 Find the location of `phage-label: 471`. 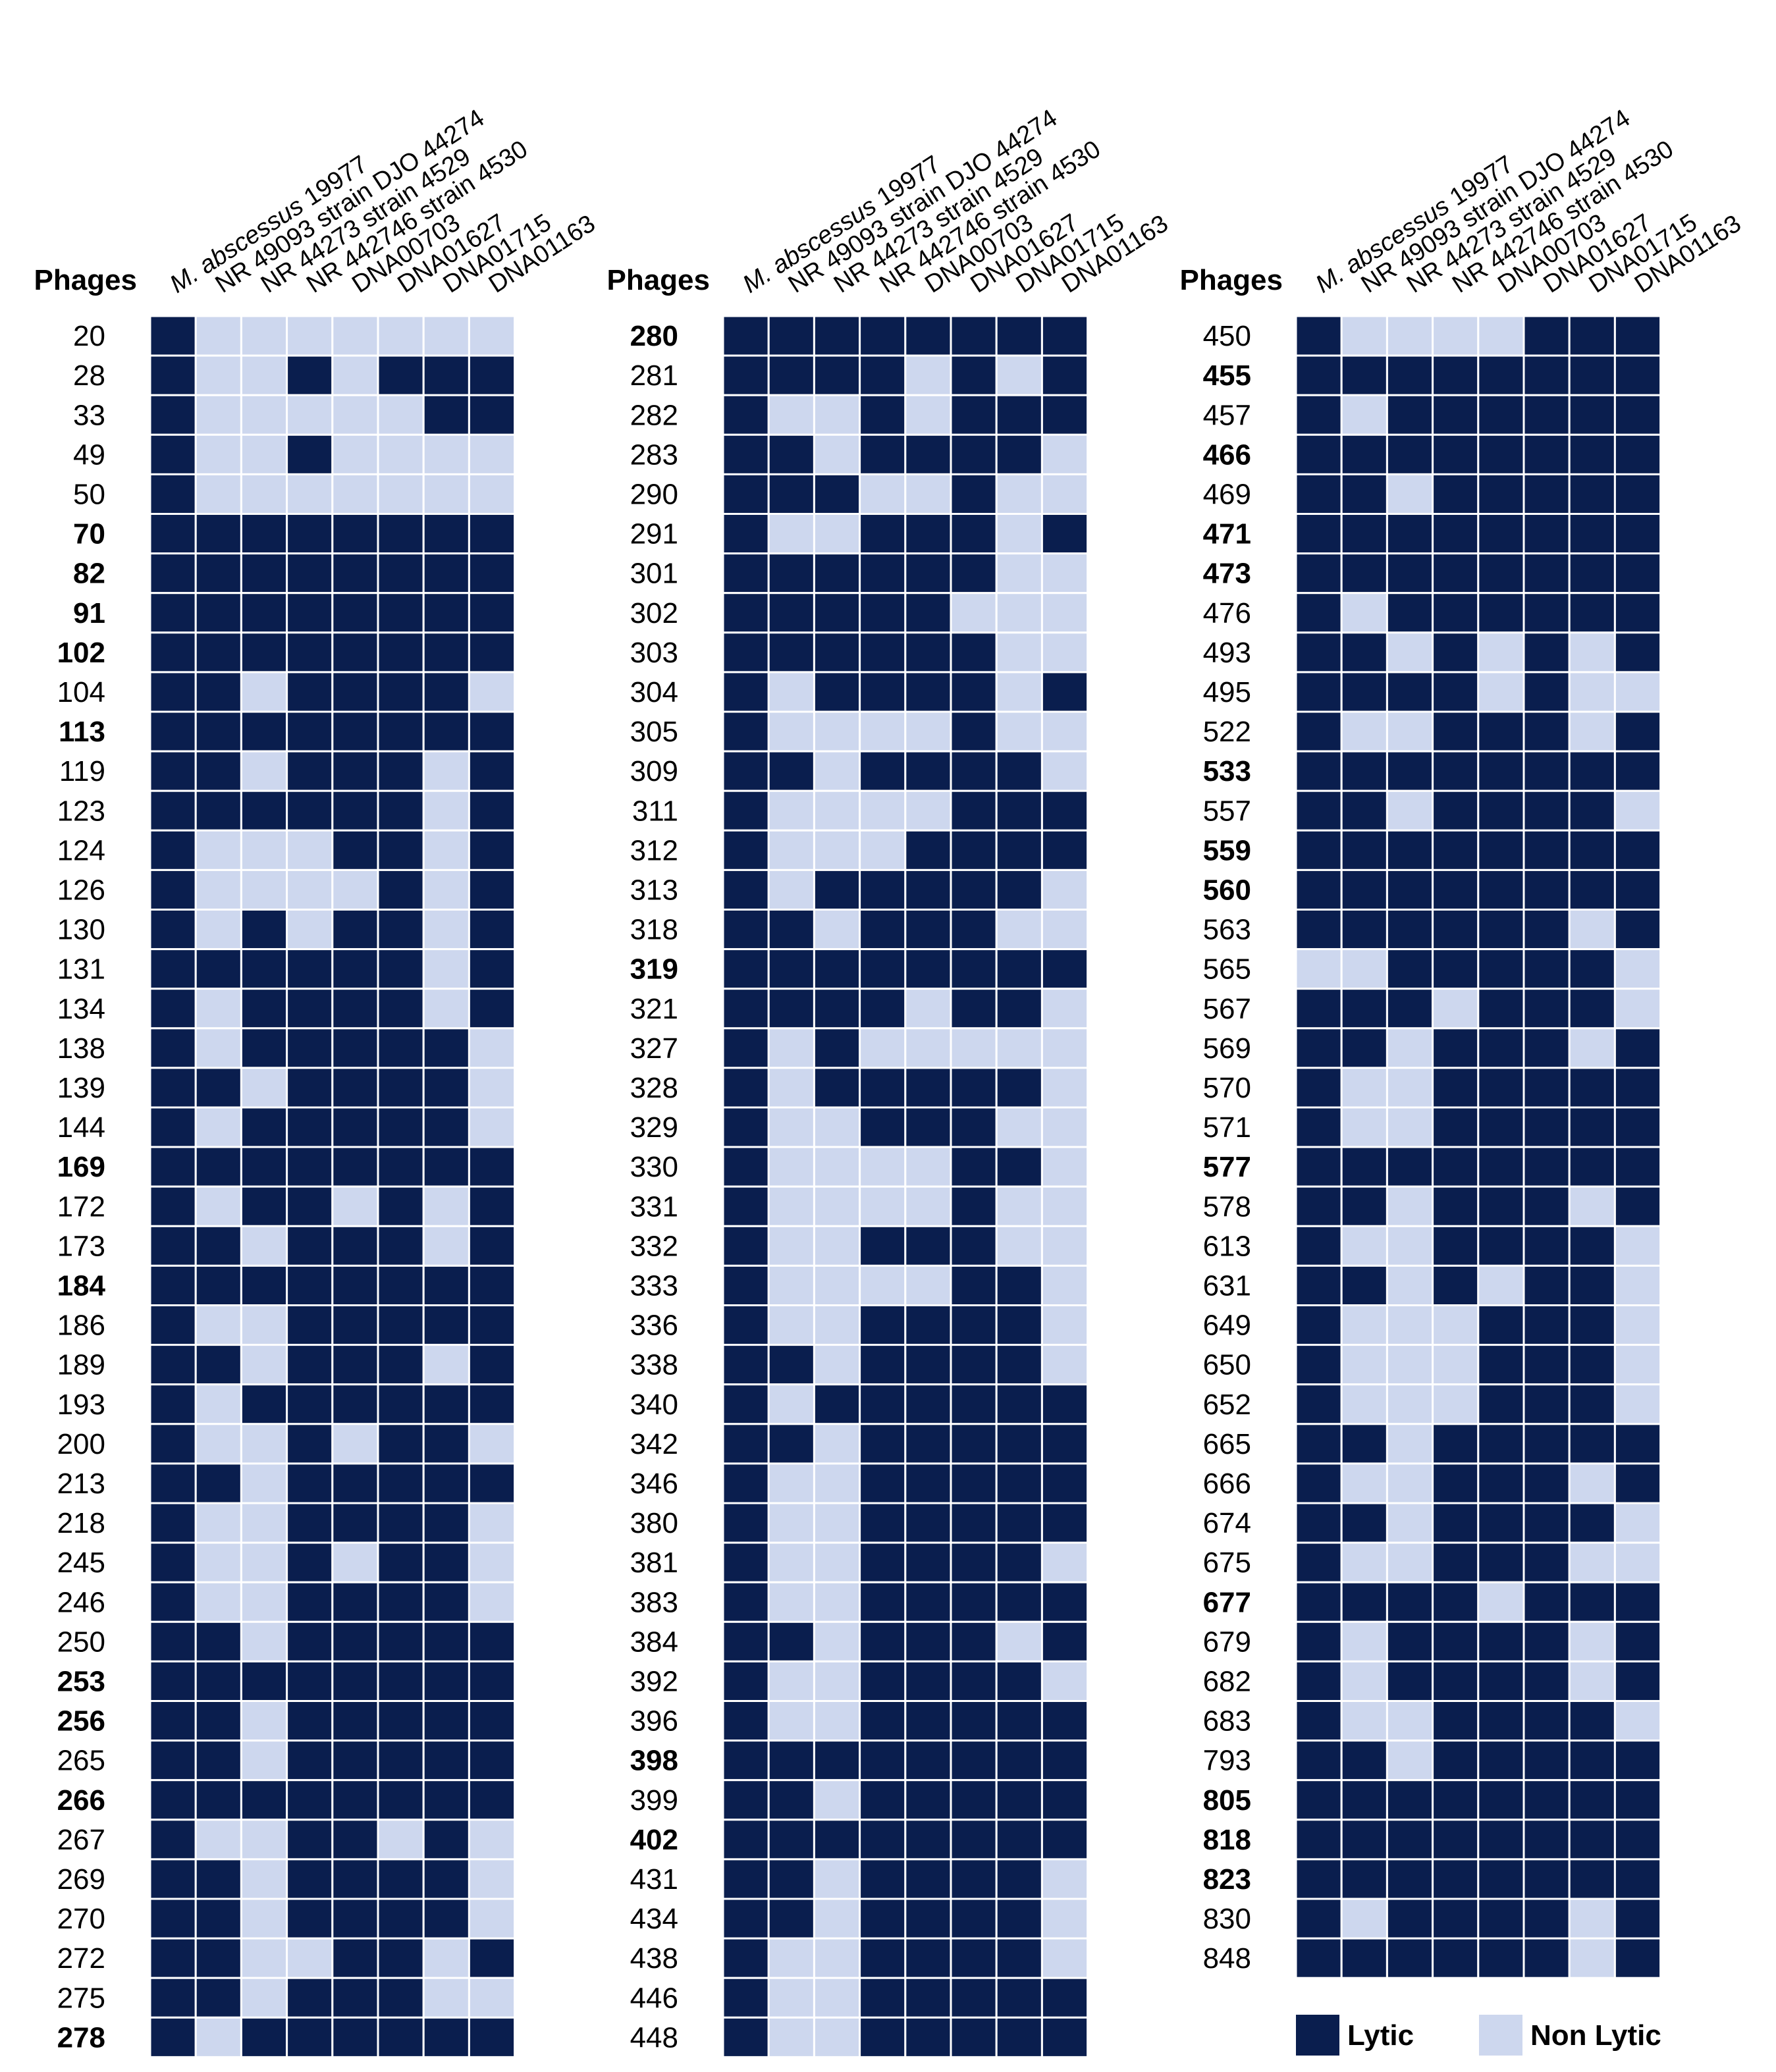

phage-label: 471 is located at coordinates (1227, 534).